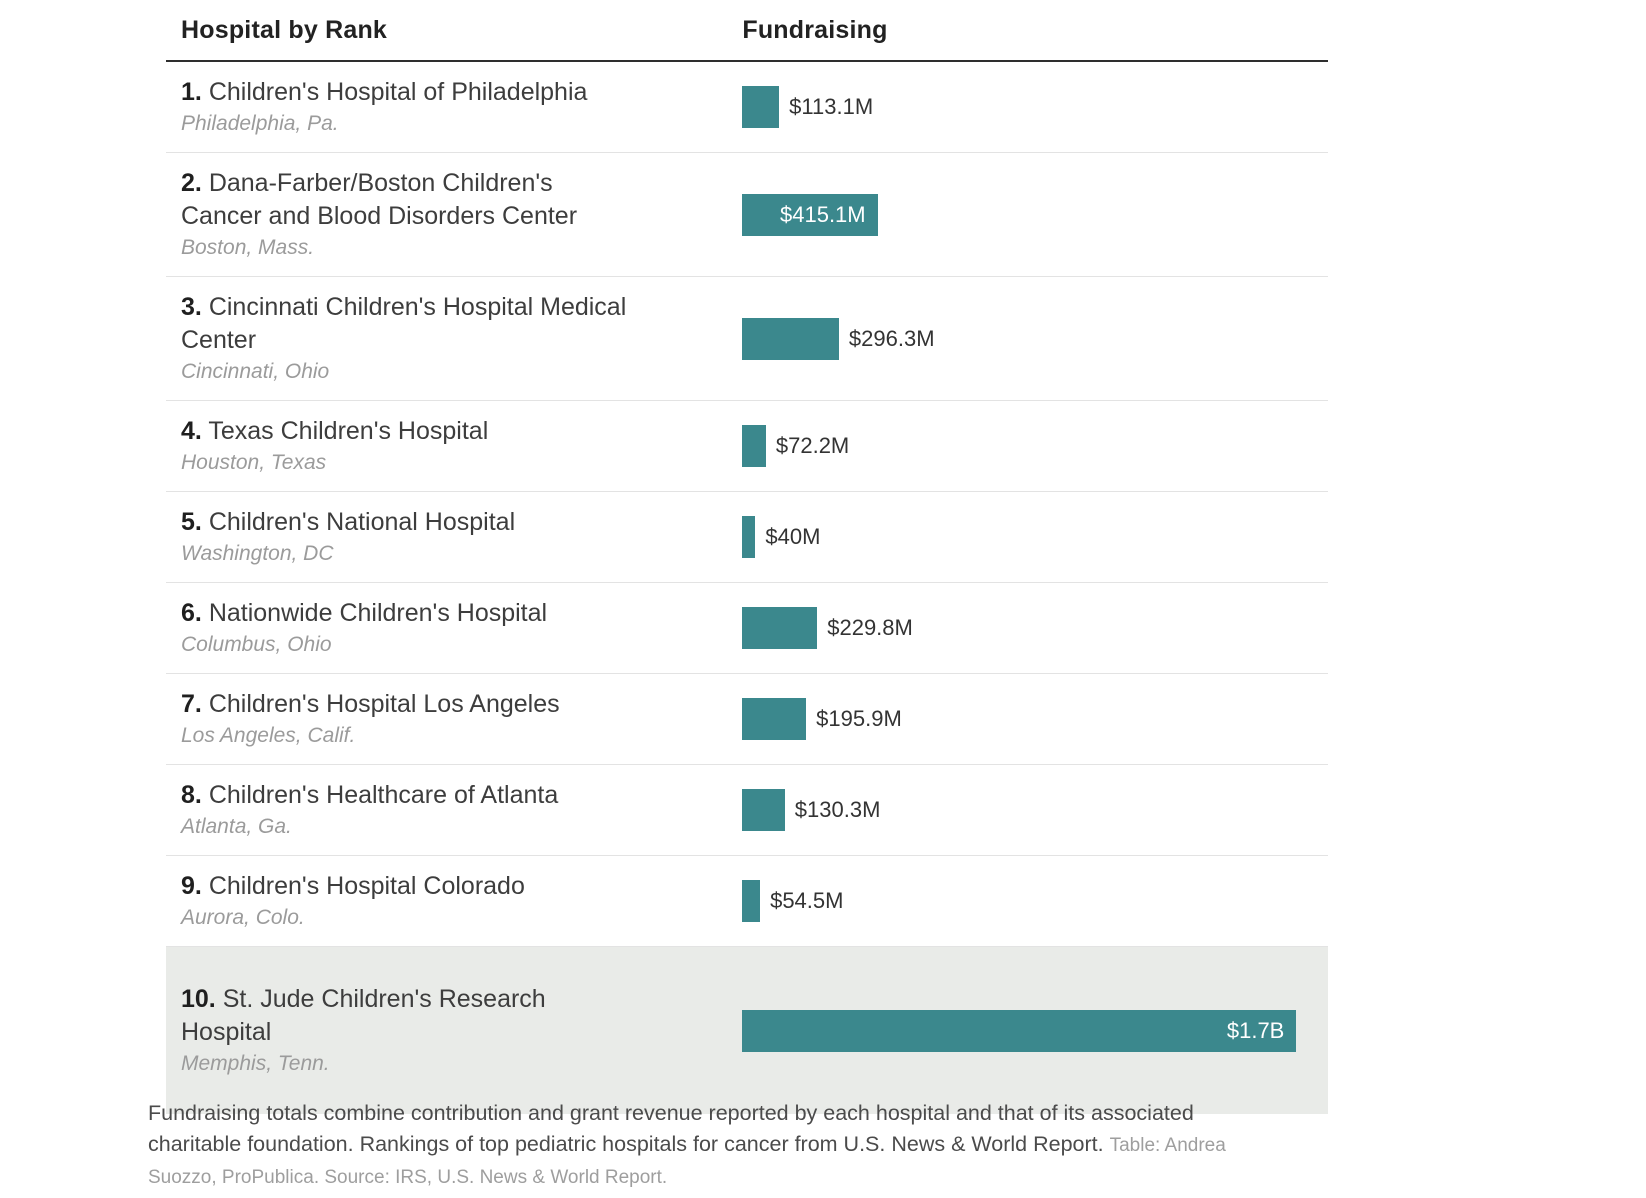 This screenshot has width=1646, height=1198. Describe the element at coordinates (191, 431) in the screenshot. I see `hospital-rank: 4.` at that location.